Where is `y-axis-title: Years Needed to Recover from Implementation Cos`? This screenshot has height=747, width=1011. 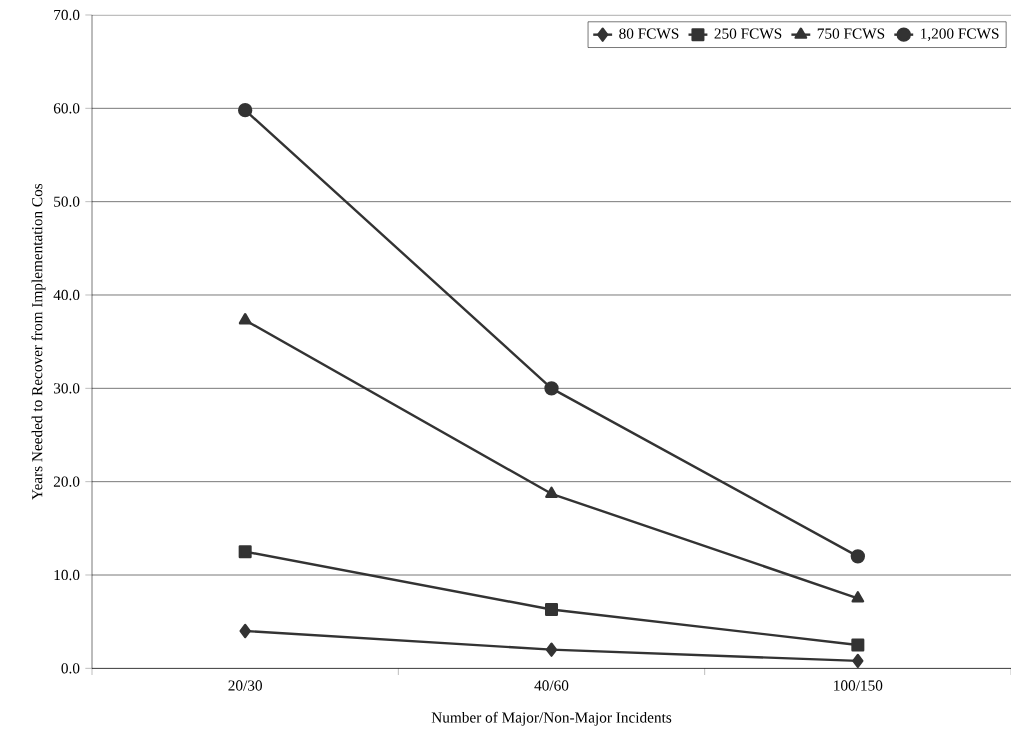 y-axis-title: Years Needed to Recover from Implementation Cos is located at coordinates (38, 341).